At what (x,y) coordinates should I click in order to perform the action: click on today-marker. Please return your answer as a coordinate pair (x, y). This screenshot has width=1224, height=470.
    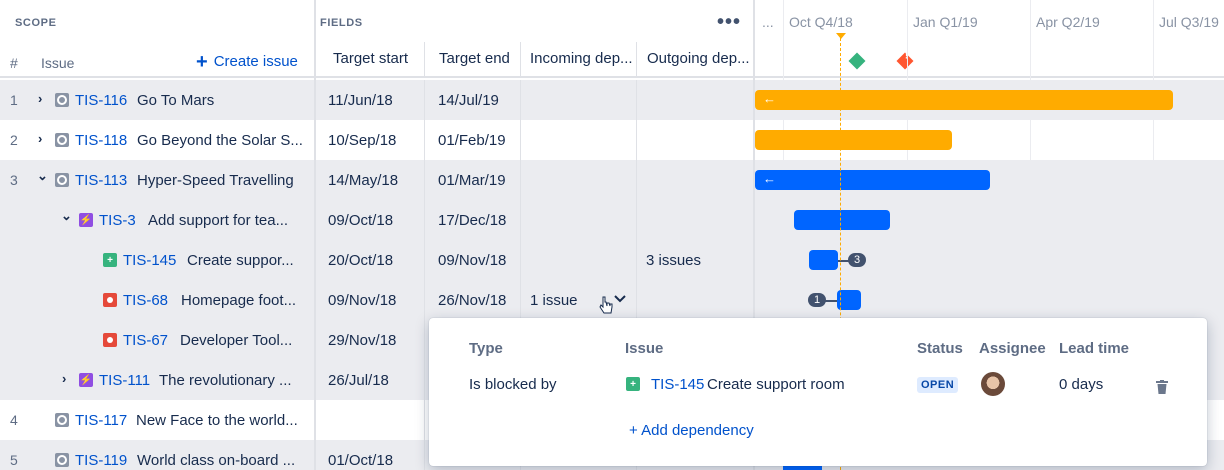
    Looking at the image, I should click on (841, 36).